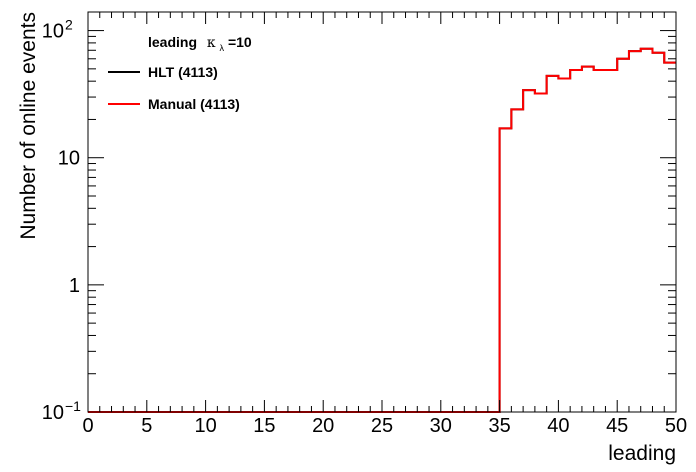 This screenshot has width=696, height=472. I want to click on y-tick-exponent: −1, so click(73, 406).